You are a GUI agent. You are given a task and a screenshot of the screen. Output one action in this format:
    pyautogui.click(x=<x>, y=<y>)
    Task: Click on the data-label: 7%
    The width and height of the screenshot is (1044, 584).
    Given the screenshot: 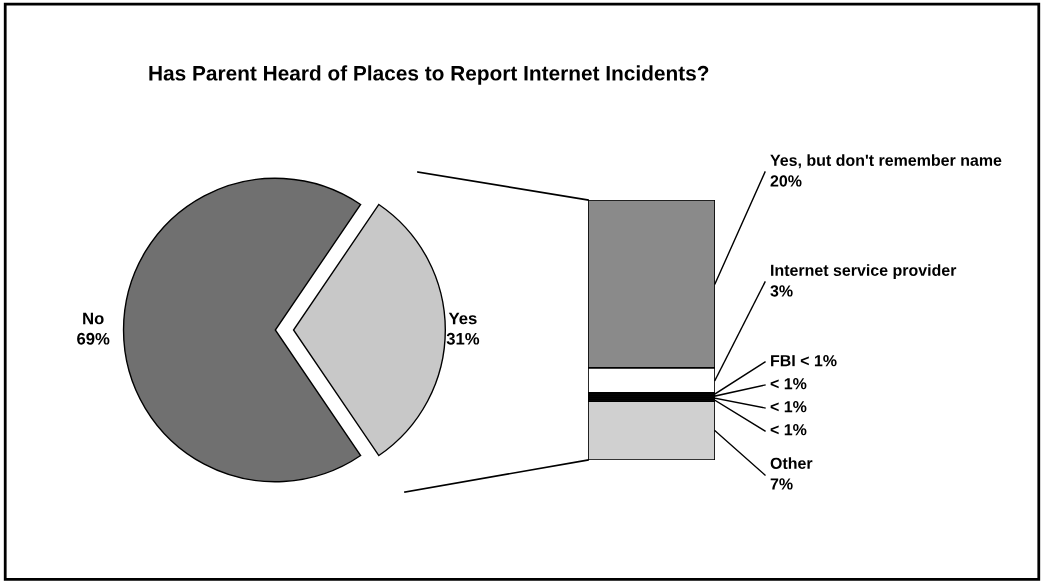 What is the action you would take?
    pyautogui.click(x=781, y=484)
    